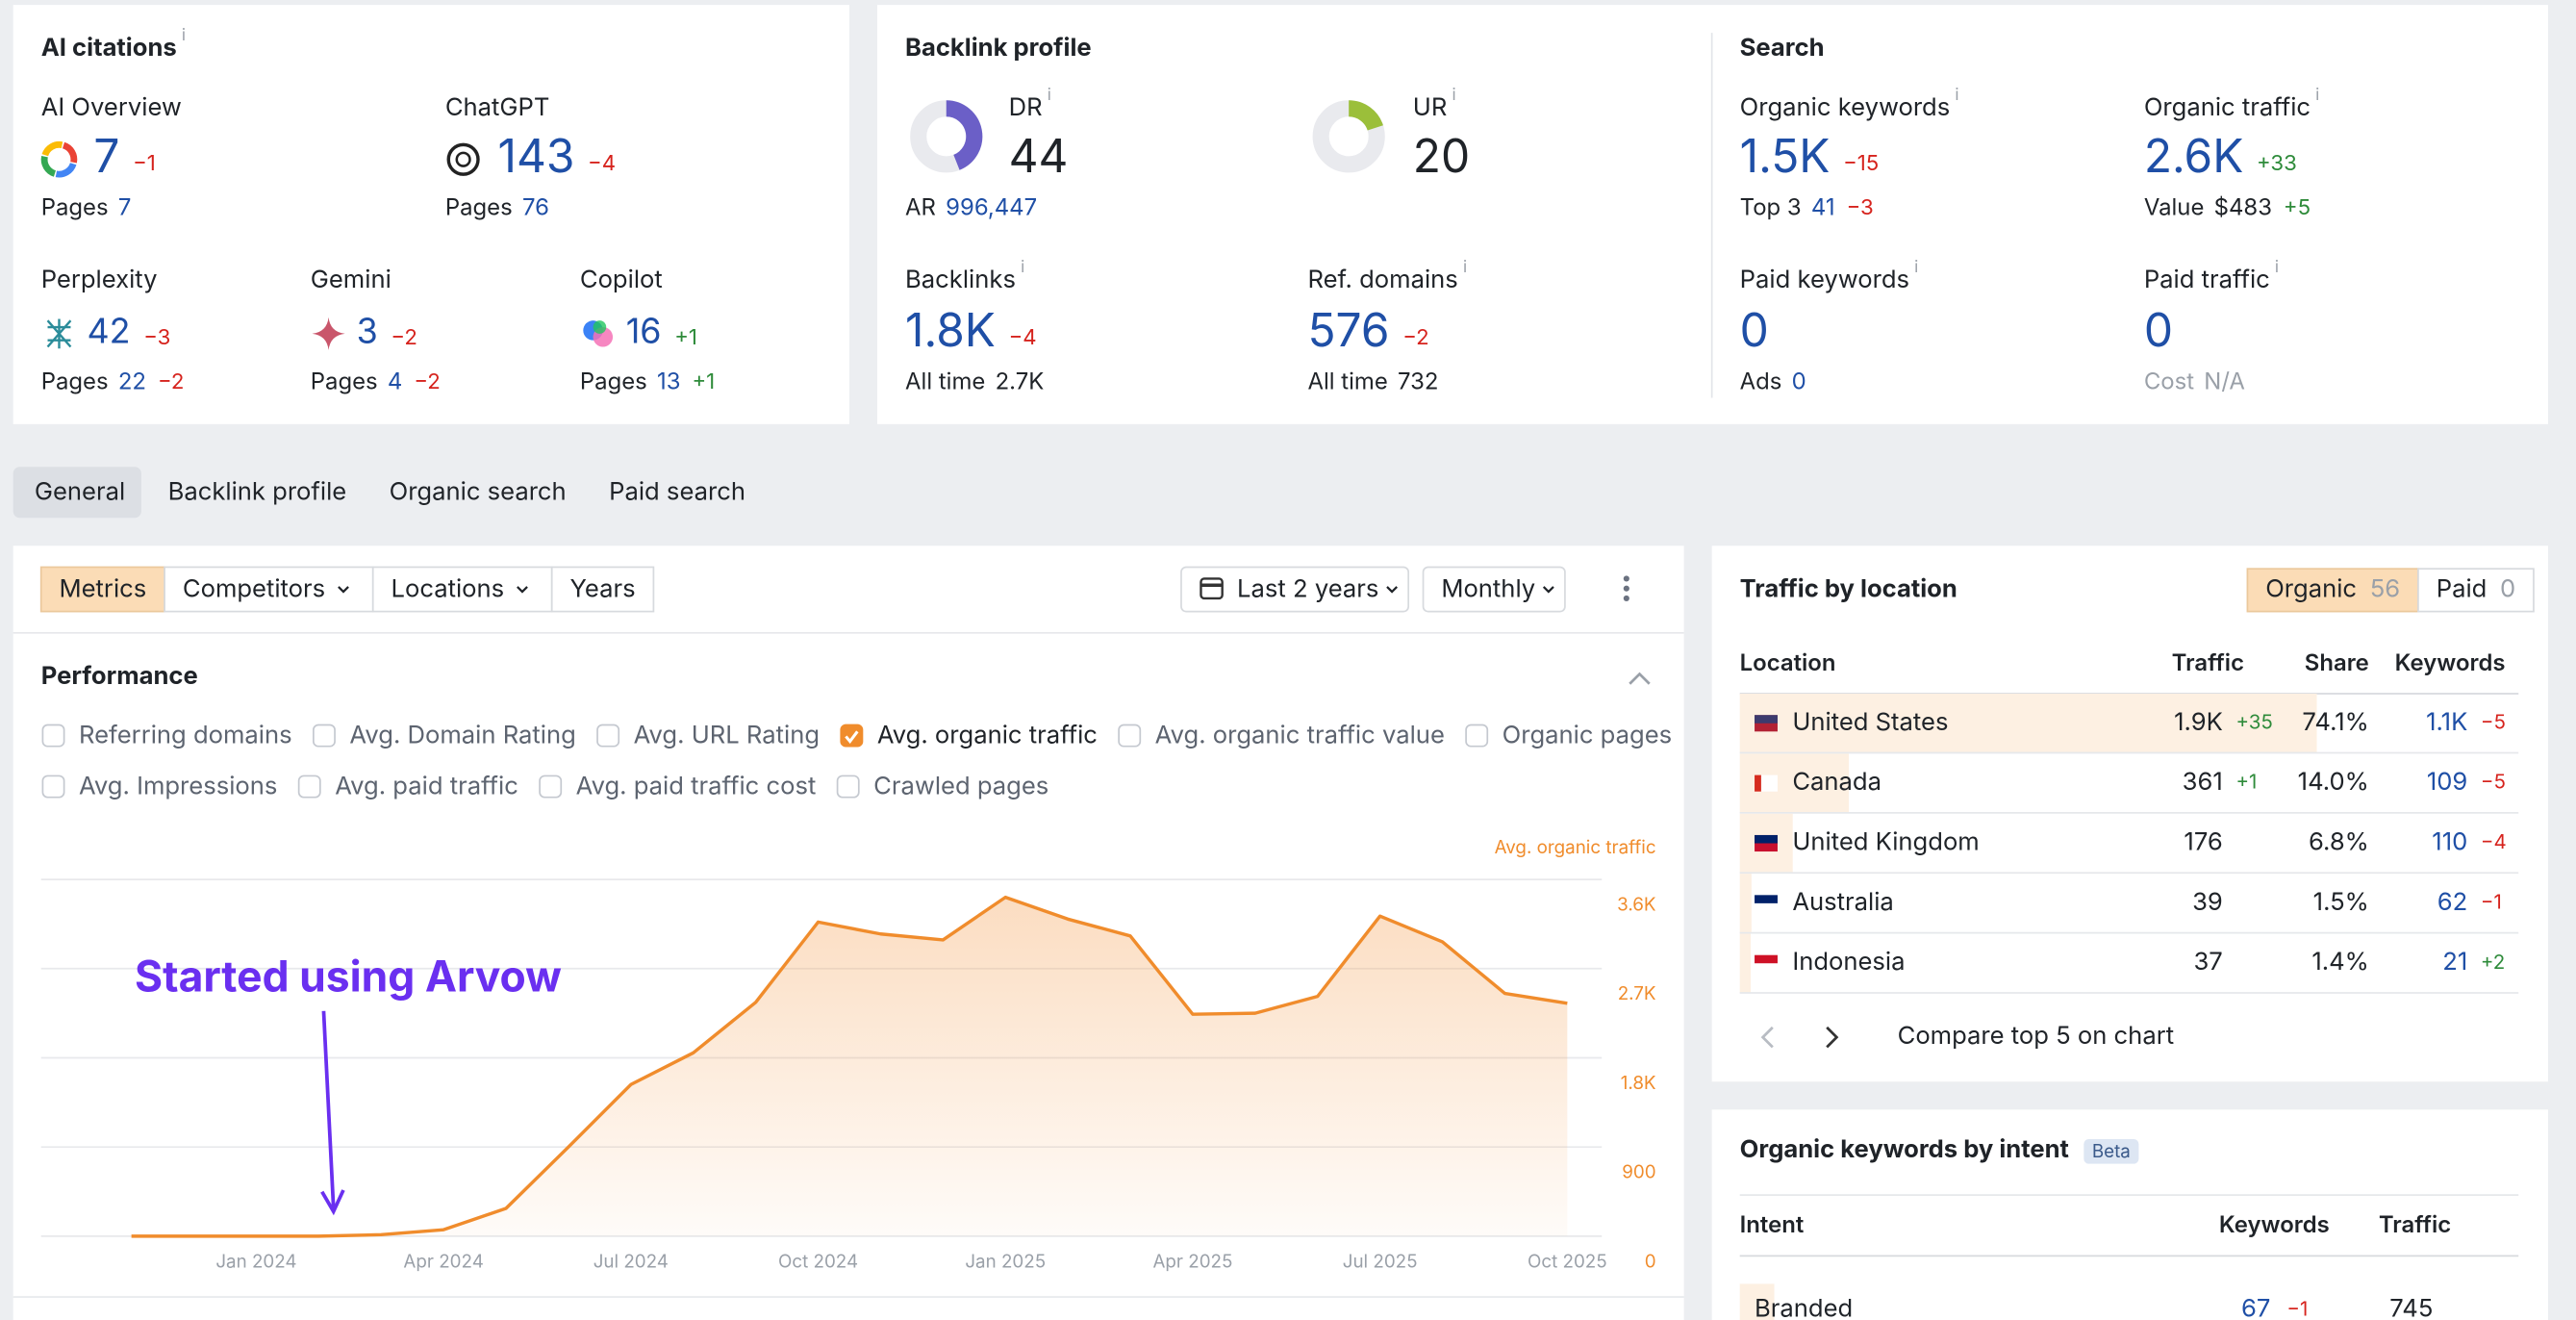 The width and height of the screenshot is (2576, 1320). What do you see at coordinates (99, 279) in the screenshot?
I see `metric-name: Perplexity` at bounding box center [99, 279].